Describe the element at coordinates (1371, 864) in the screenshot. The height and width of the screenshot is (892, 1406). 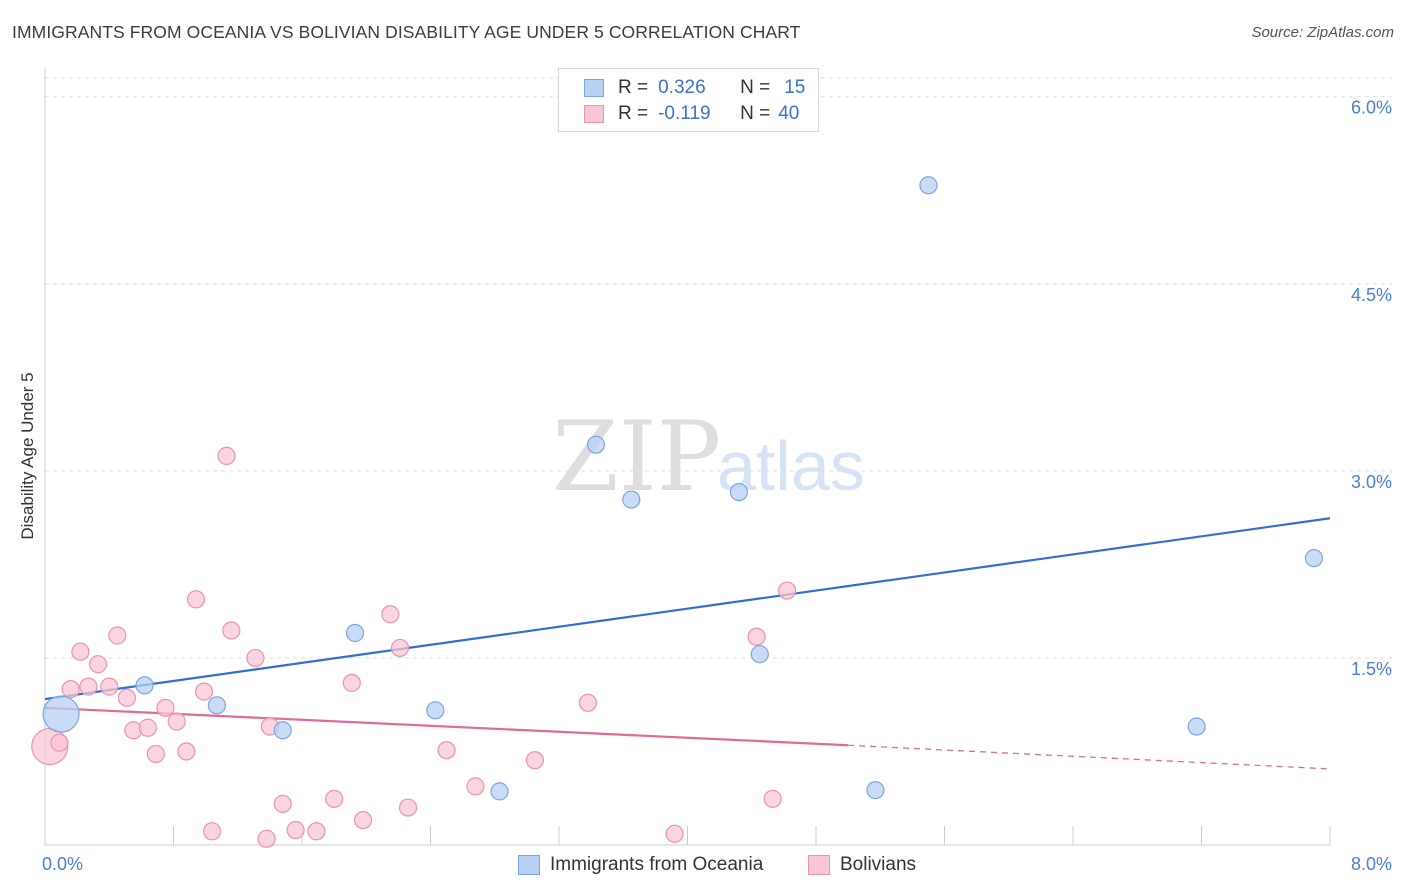
I see `x-tick-label: 8.0%` at that location.